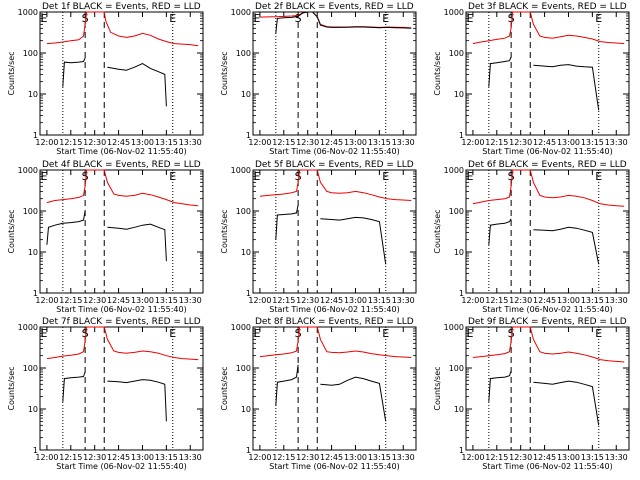 Image resolution: width=640 pixels, height=480 pixels. What do you see at coordinates (334, 7) in the screenshot?
I see `panel-title: Det 2f BLACK = Events, RED = LLD` at bounding box center [334, 7].